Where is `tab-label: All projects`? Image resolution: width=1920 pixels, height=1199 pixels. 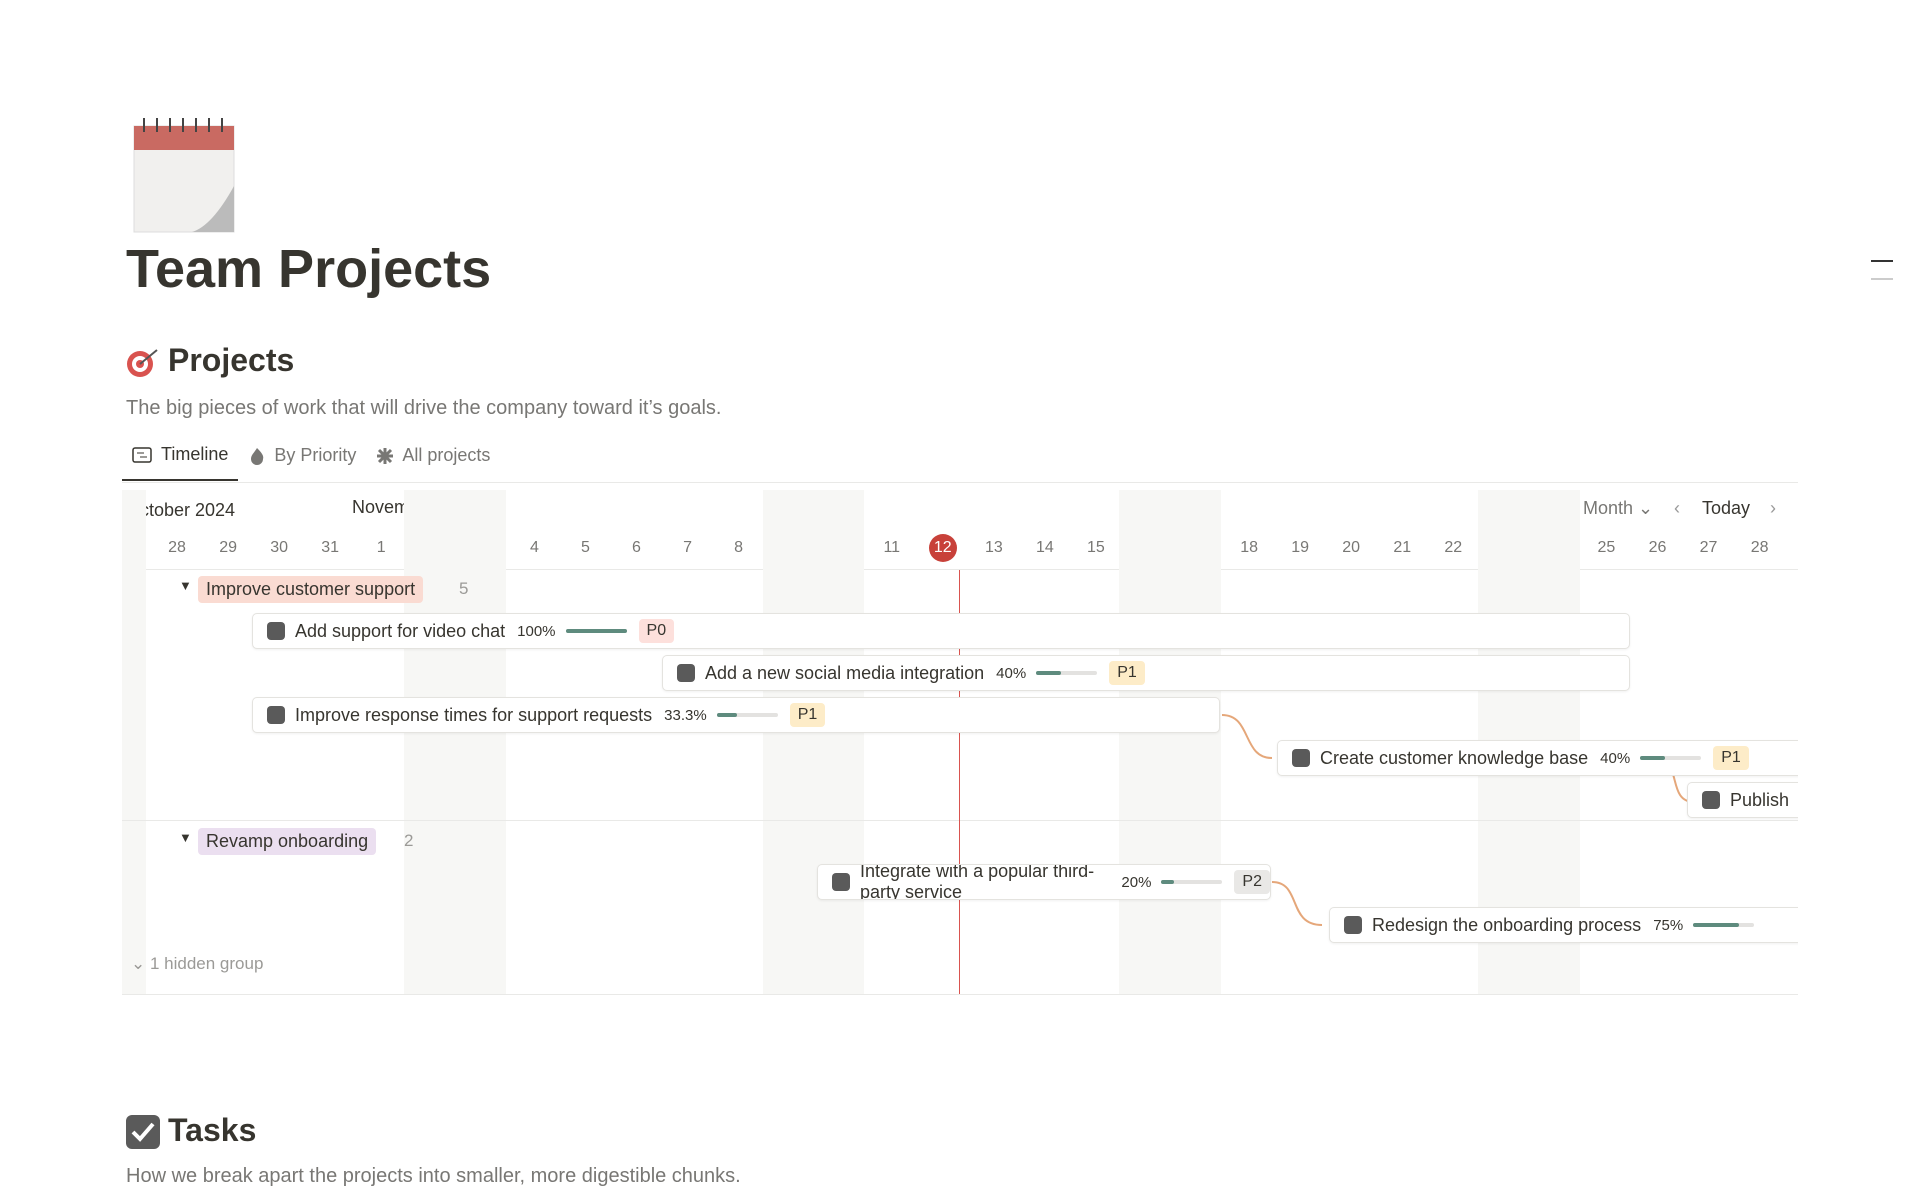
tab-label: All projects is located at coordinates (446, 455).